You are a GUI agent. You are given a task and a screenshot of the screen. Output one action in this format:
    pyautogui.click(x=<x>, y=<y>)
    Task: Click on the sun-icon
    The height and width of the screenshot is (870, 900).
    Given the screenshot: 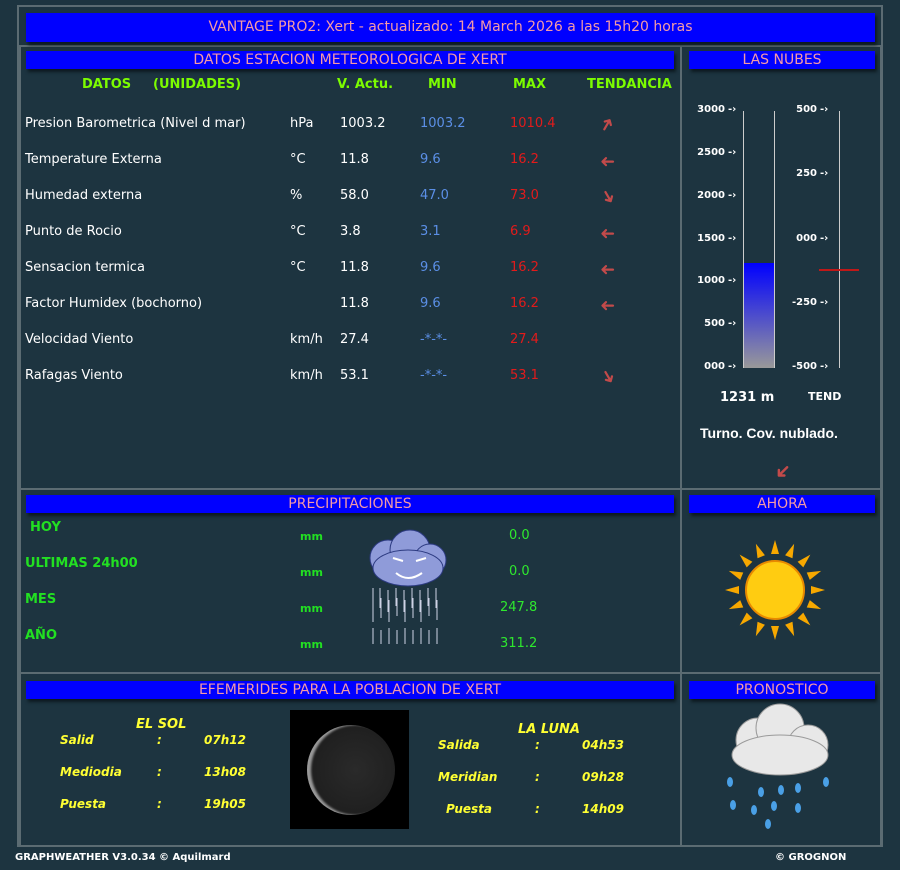 What is the action you would take?
    pyautogui.click(x=775, y=590)
    